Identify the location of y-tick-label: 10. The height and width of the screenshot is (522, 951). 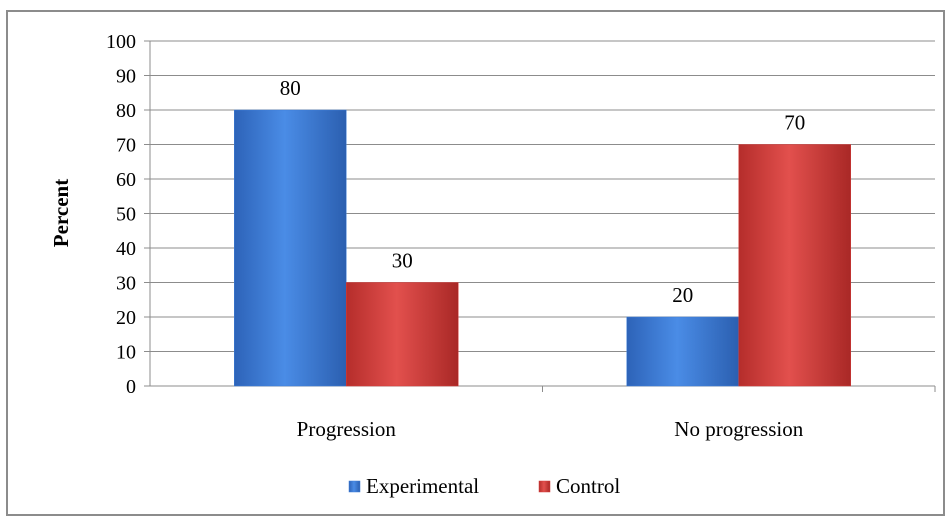
(126, 353).